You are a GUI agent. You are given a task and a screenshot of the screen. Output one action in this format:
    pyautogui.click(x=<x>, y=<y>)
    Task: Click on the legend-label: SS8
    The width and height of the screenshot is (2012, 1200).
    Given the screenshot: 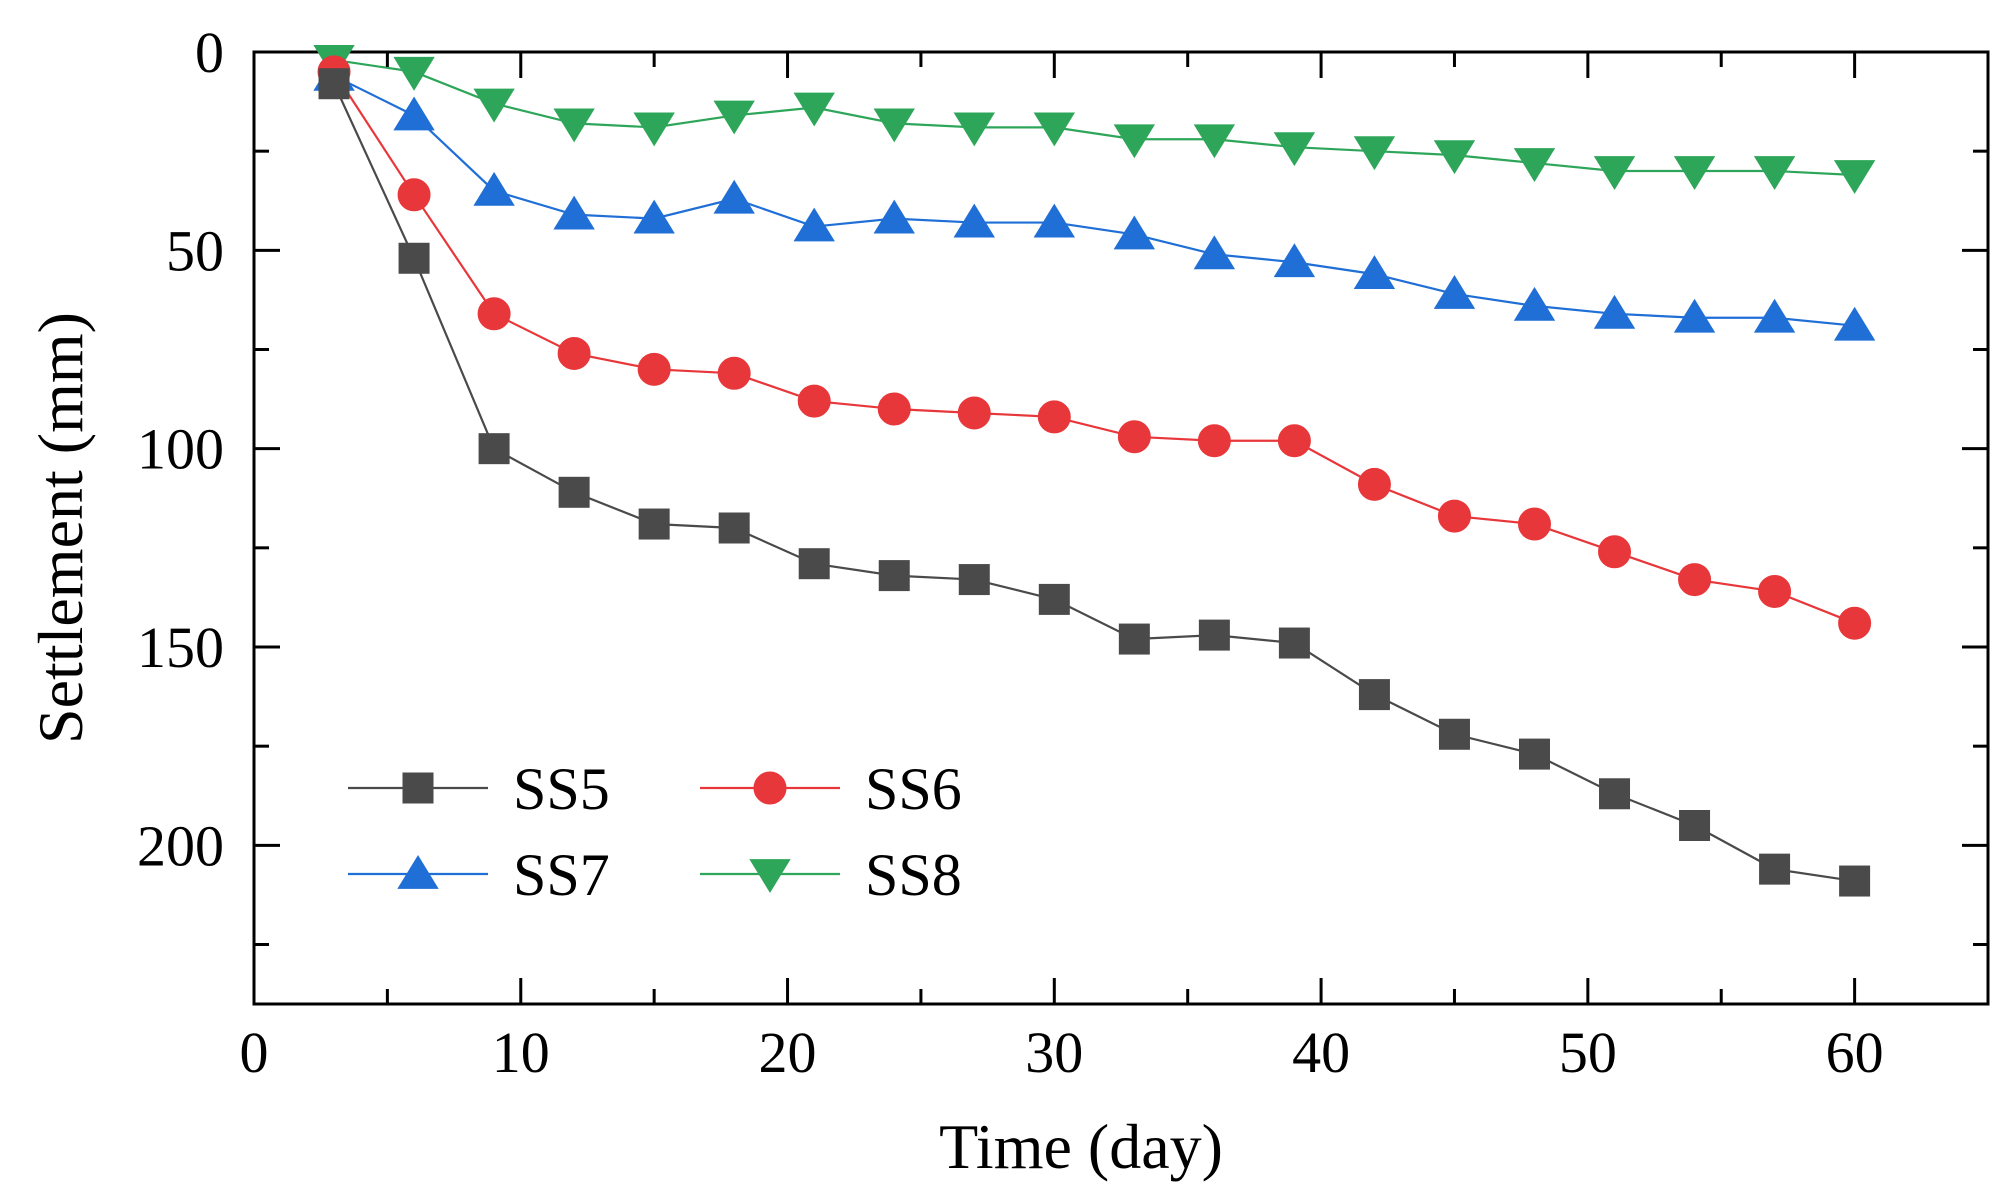 What is the action you would take?
    pyautogui.click(x=913, y=875)
    